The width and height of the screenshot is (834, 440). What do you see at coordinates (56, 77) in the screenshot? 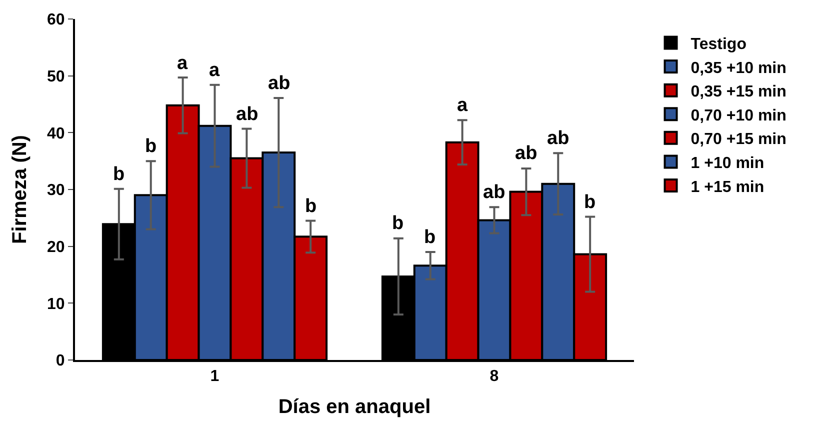
I see `y-tick-label: 50` at bounding box center [56, 77].